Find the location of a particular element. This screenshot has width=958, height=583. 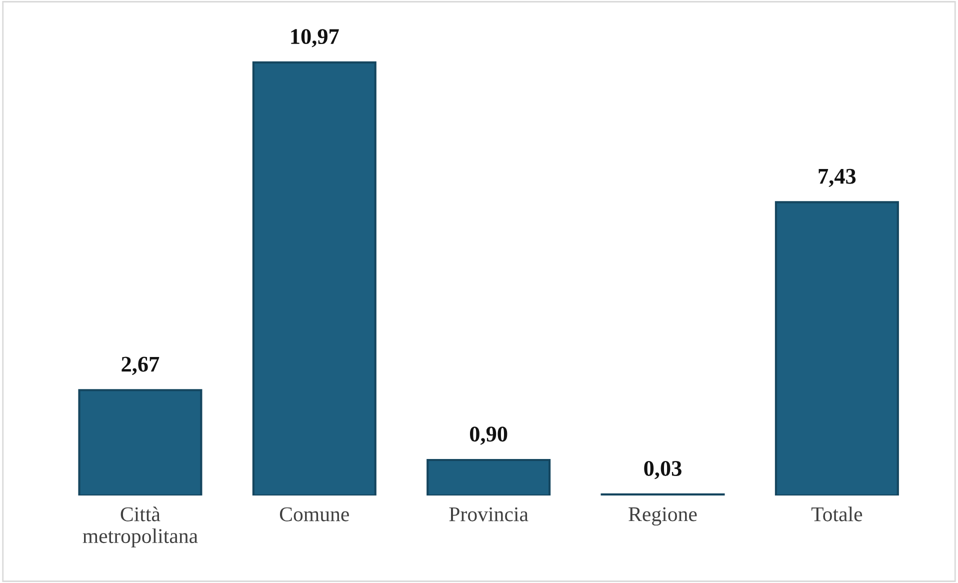

data-label: 2,67 is located at coordinates (141, 365).